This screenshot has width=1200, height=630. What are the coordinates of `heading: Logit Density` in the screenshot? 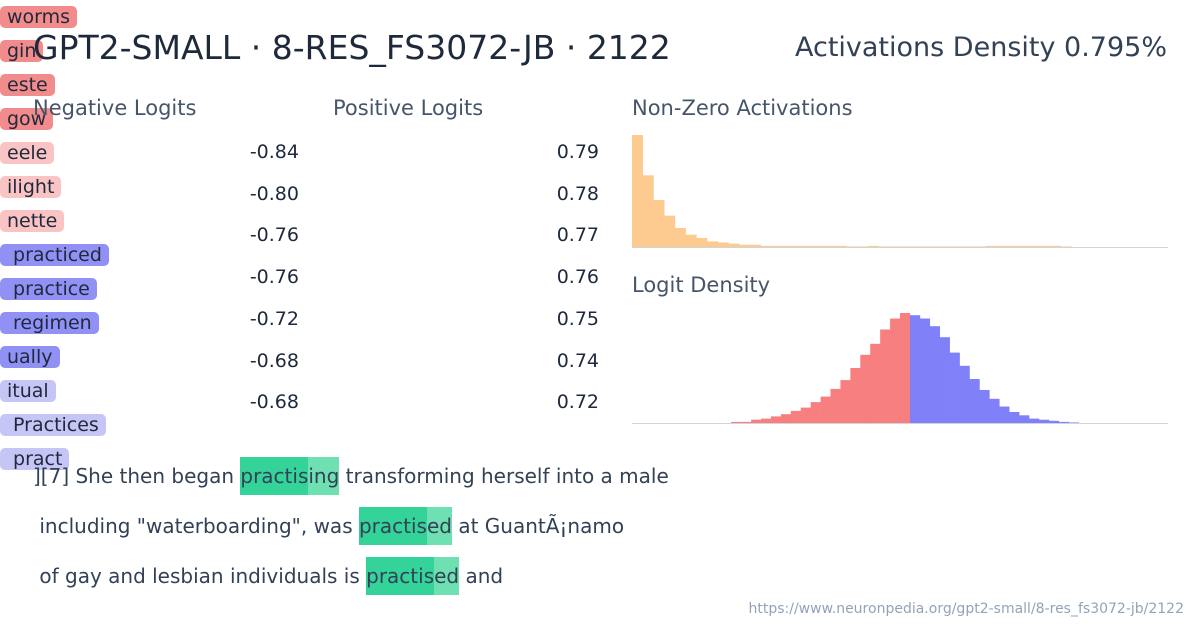 It's located at (701, 285).